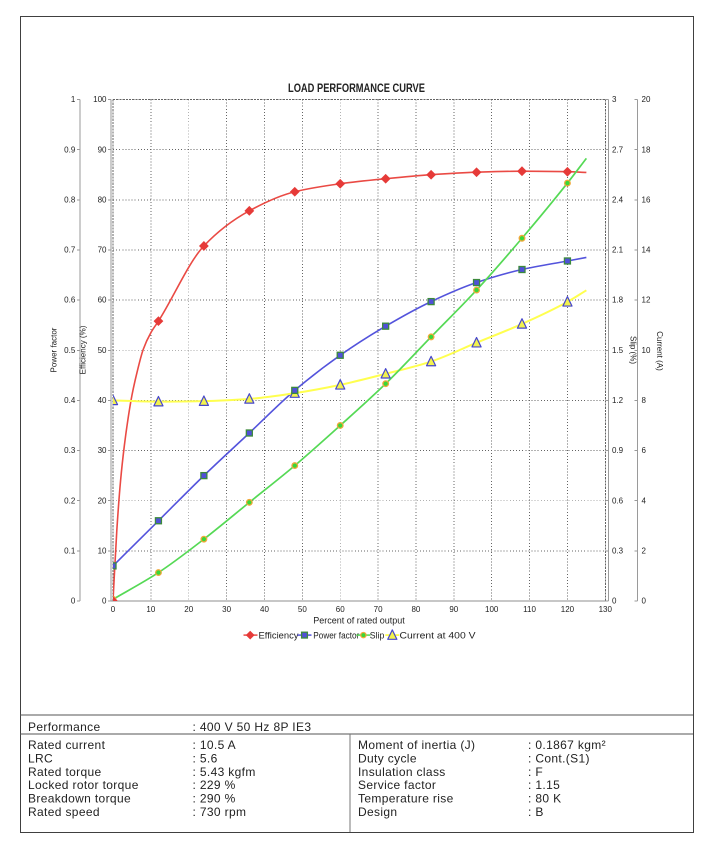  What do you see at coordinates (205, 758) in the screenshot?
I see `svg-text:: 5.6: : 5.6` at bounding box center [205, 758].